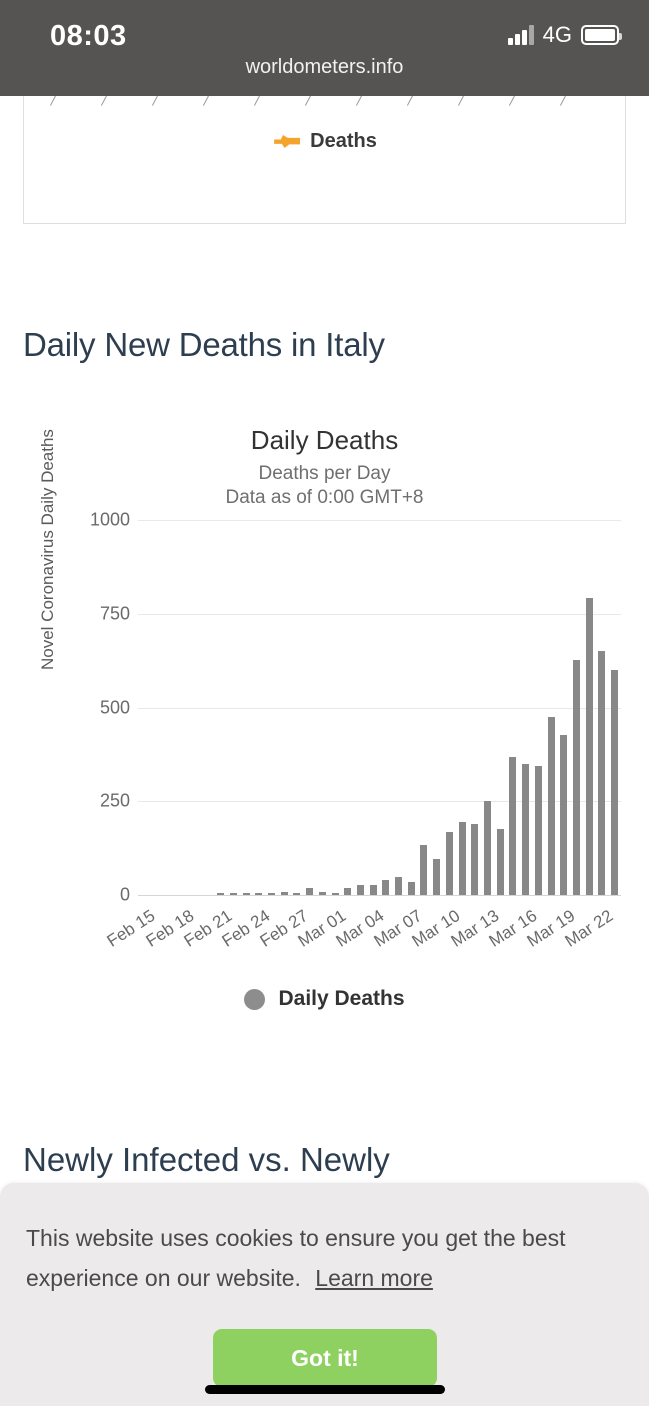 This screenshot has height=1406, width=649. I want to click on chart-legend: Daily Deaths, so click(324, 999).